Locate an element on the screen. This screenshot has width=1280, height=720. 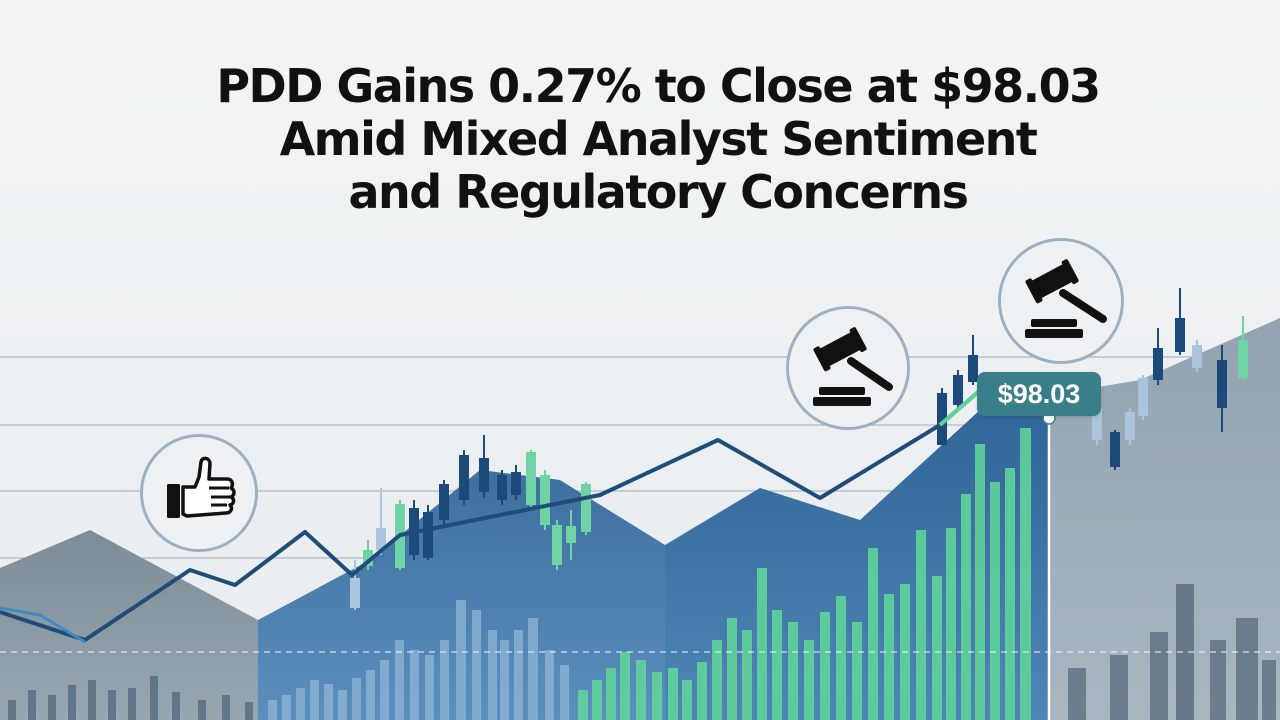
headline-line-1: PDD Gains 0.27% to Close at $98.03 is located at coordinates (658, 86).